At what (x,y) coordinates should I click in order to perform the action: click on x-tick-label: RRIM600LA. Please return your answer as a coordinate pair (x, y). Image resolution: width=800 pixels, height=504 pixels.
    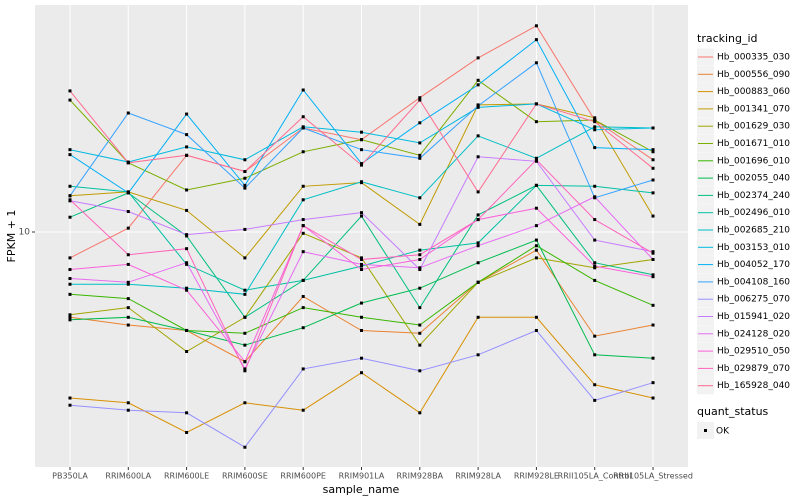
    Looking at the image, I should click on (128, 476).